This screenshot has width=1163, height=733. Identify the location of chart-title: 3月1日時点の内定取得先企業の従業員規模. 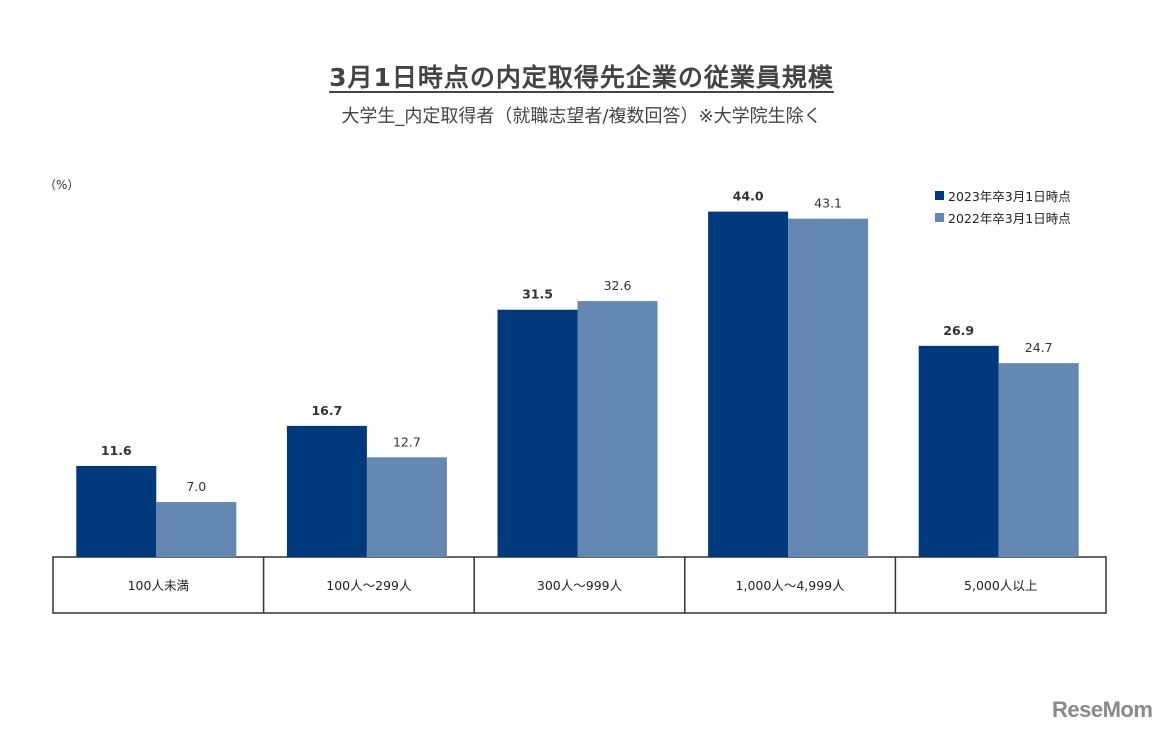
(581, 76).